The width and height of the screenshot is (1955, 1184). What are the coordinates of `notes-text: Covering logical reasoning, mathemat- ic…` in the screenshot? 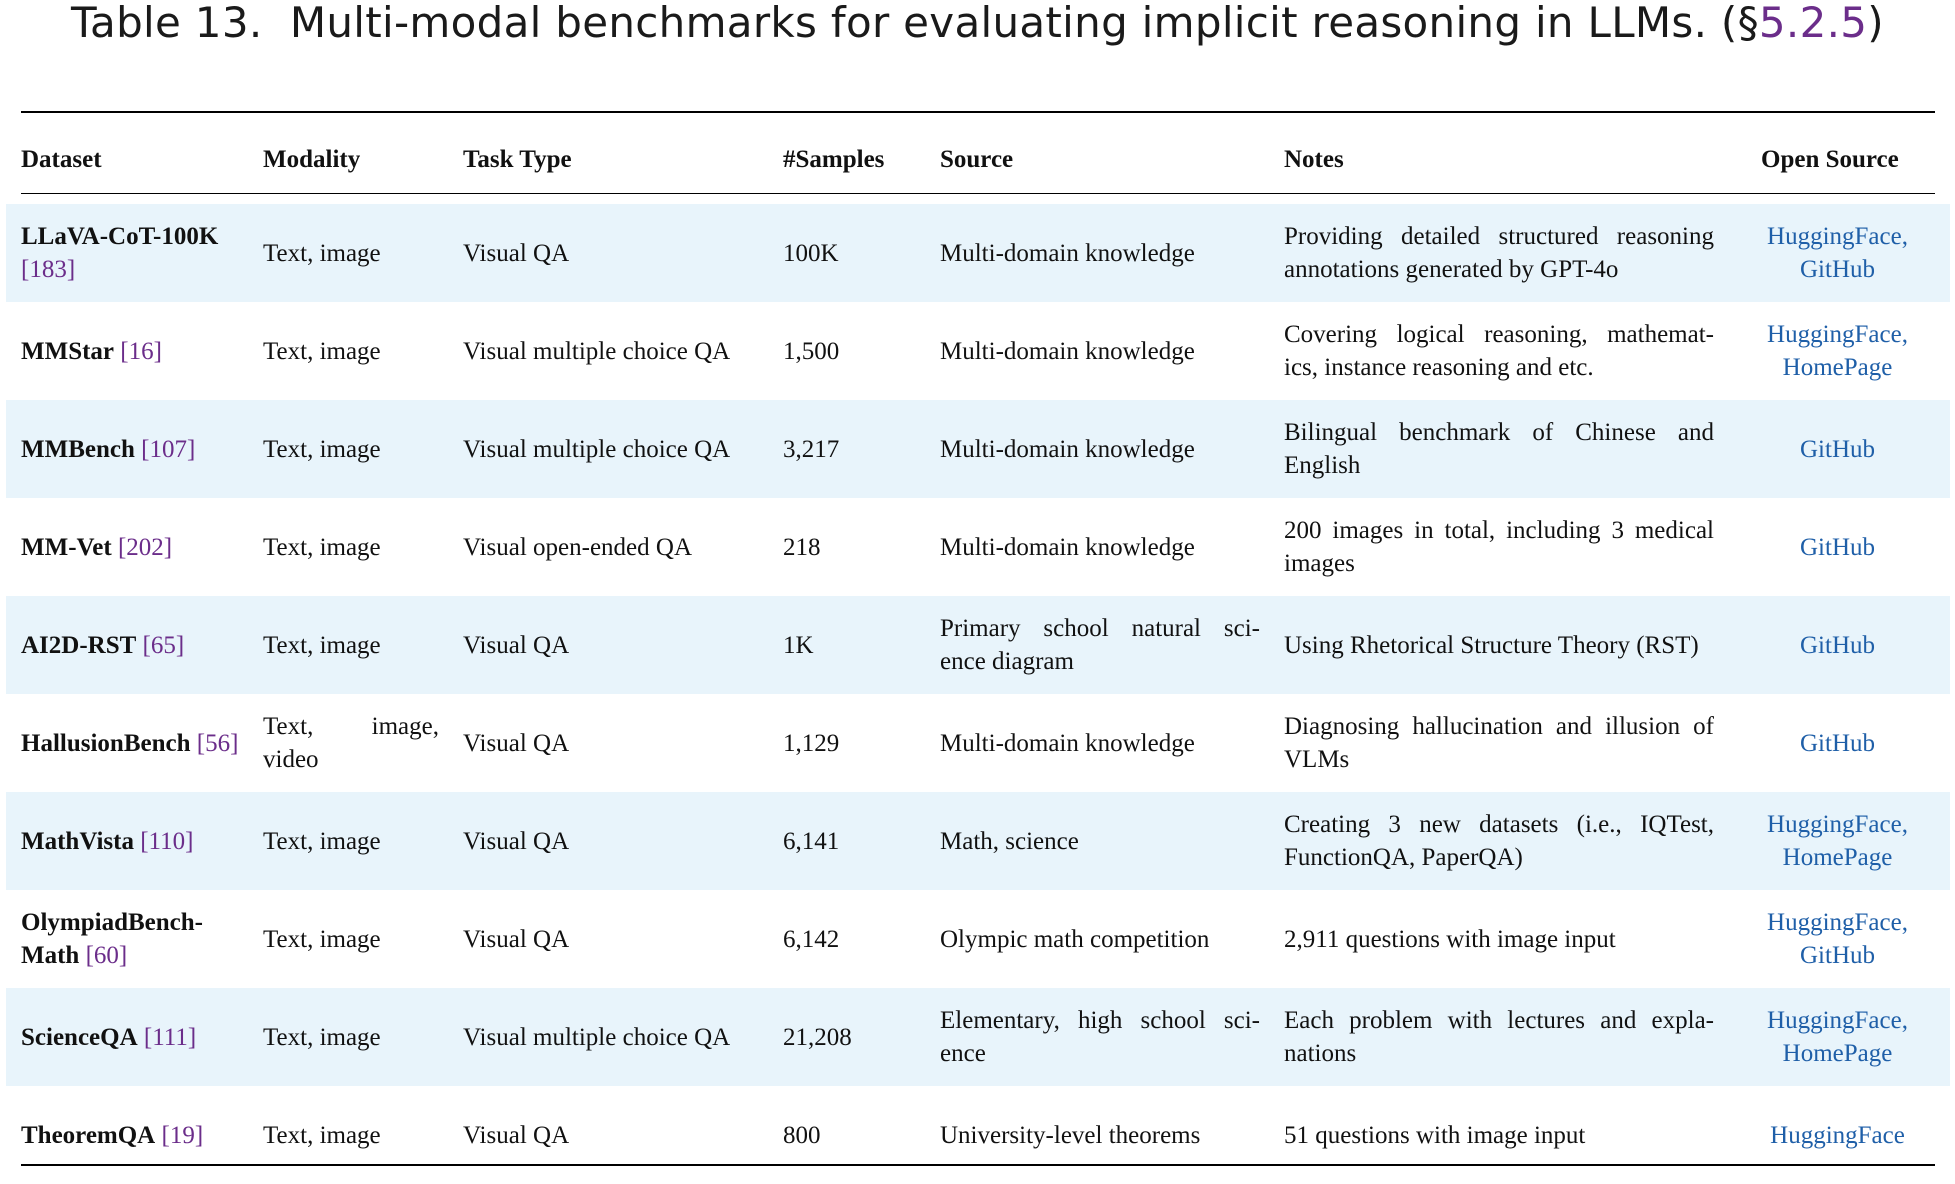 It's located at (1499, 351).